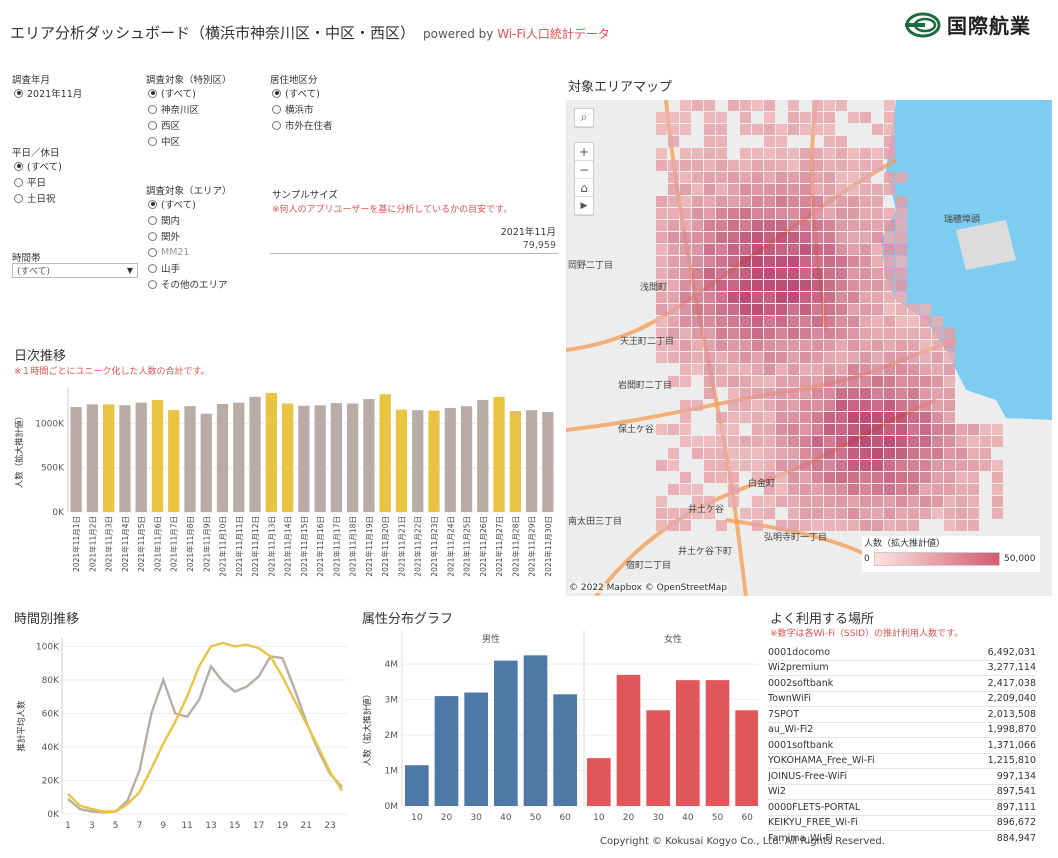 The width and height of the screenshot is (1058, 858). Describe the element at coordinates (584, 152) in the screenshot. I see `zoom-in-button: +` at that location.